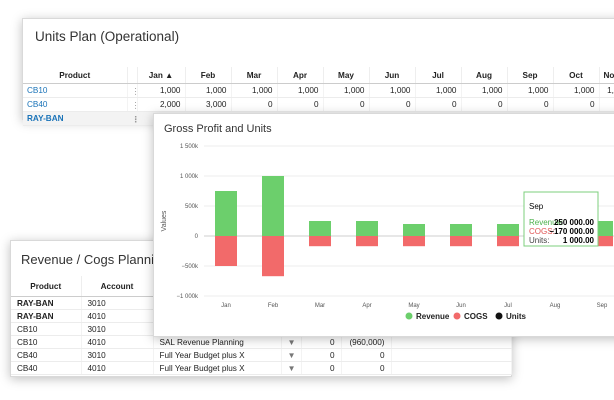  I want to click on y-tick-label: 0, so click(197, 237).